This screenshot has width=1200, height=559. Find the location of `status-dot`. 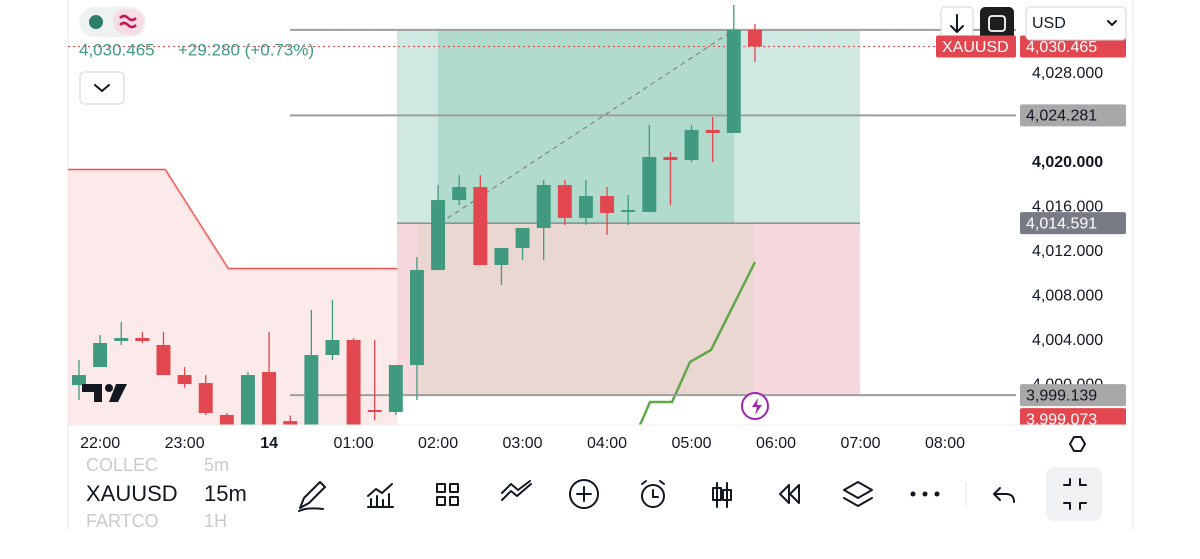

status-dot is located at coordinates (96, 22).